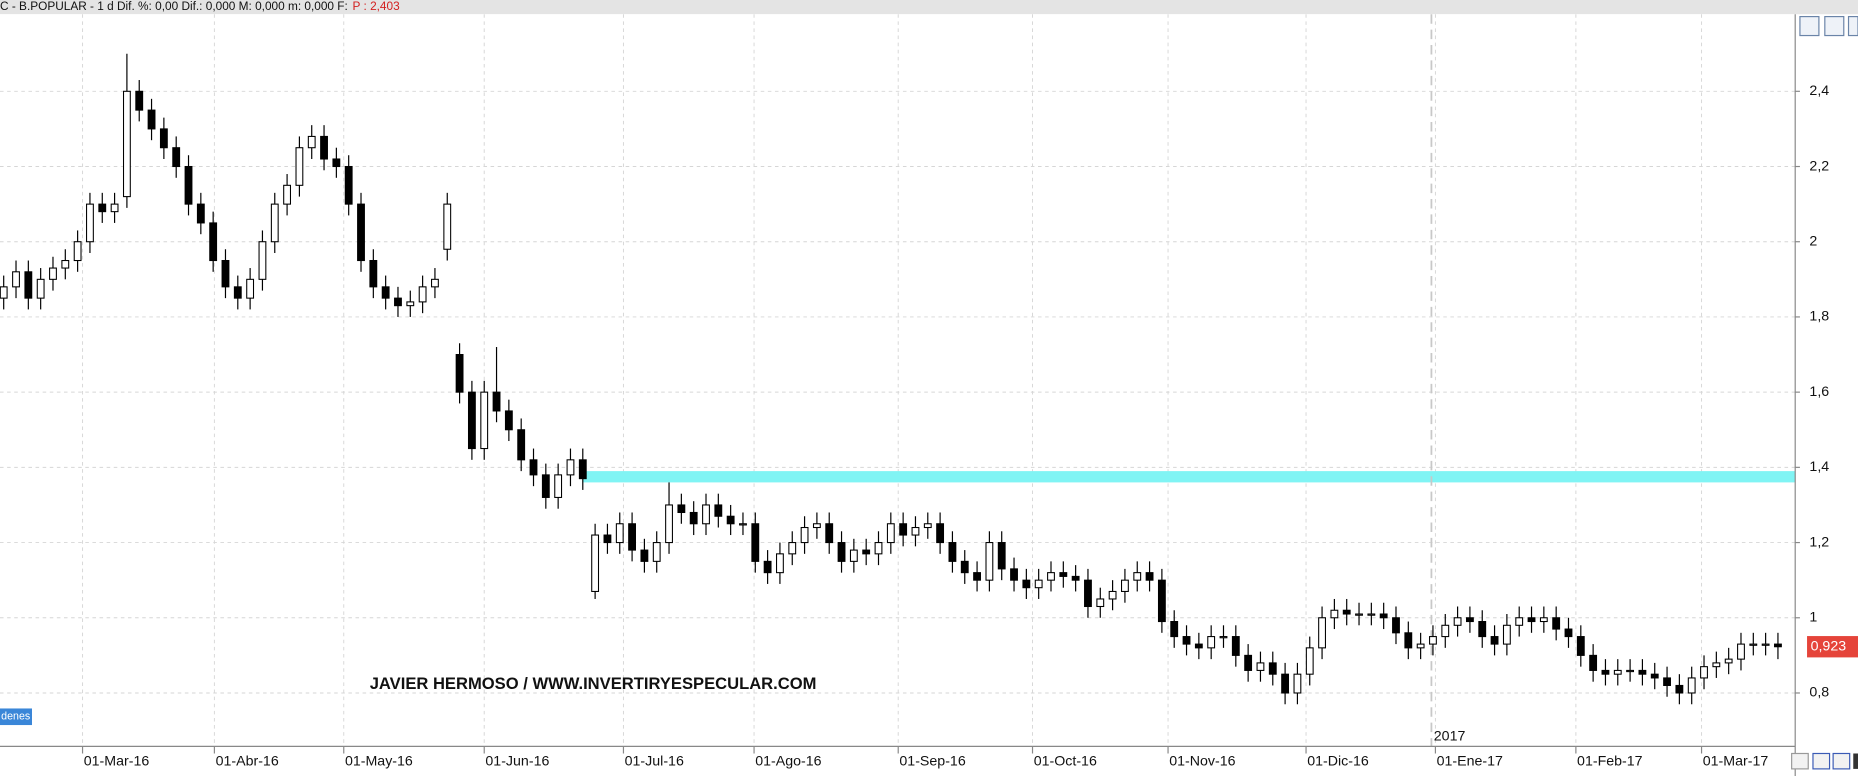  Describe the element at coordinates (788, 762) in the screenshot. I see `x-tick-label: 01-Ago-16` at that location.